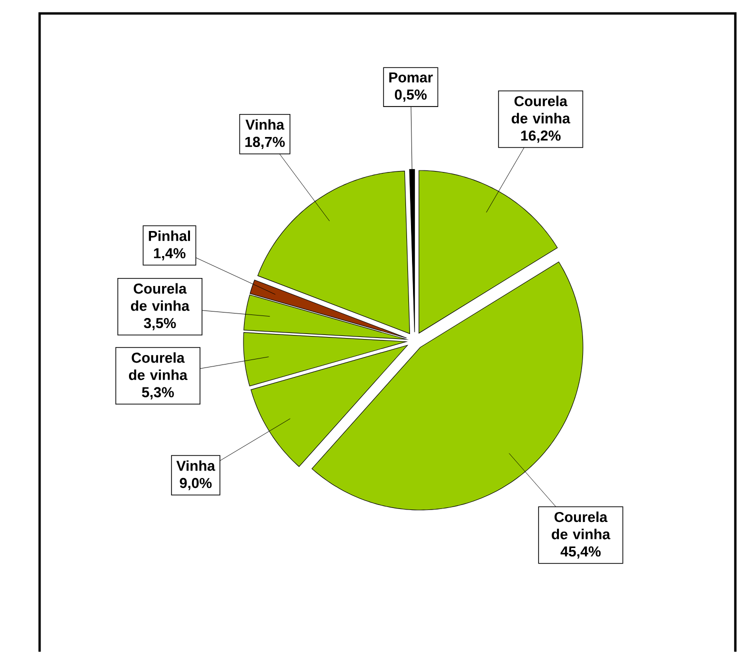  I want to click on data-label: 16,2%, so click(541, 136).